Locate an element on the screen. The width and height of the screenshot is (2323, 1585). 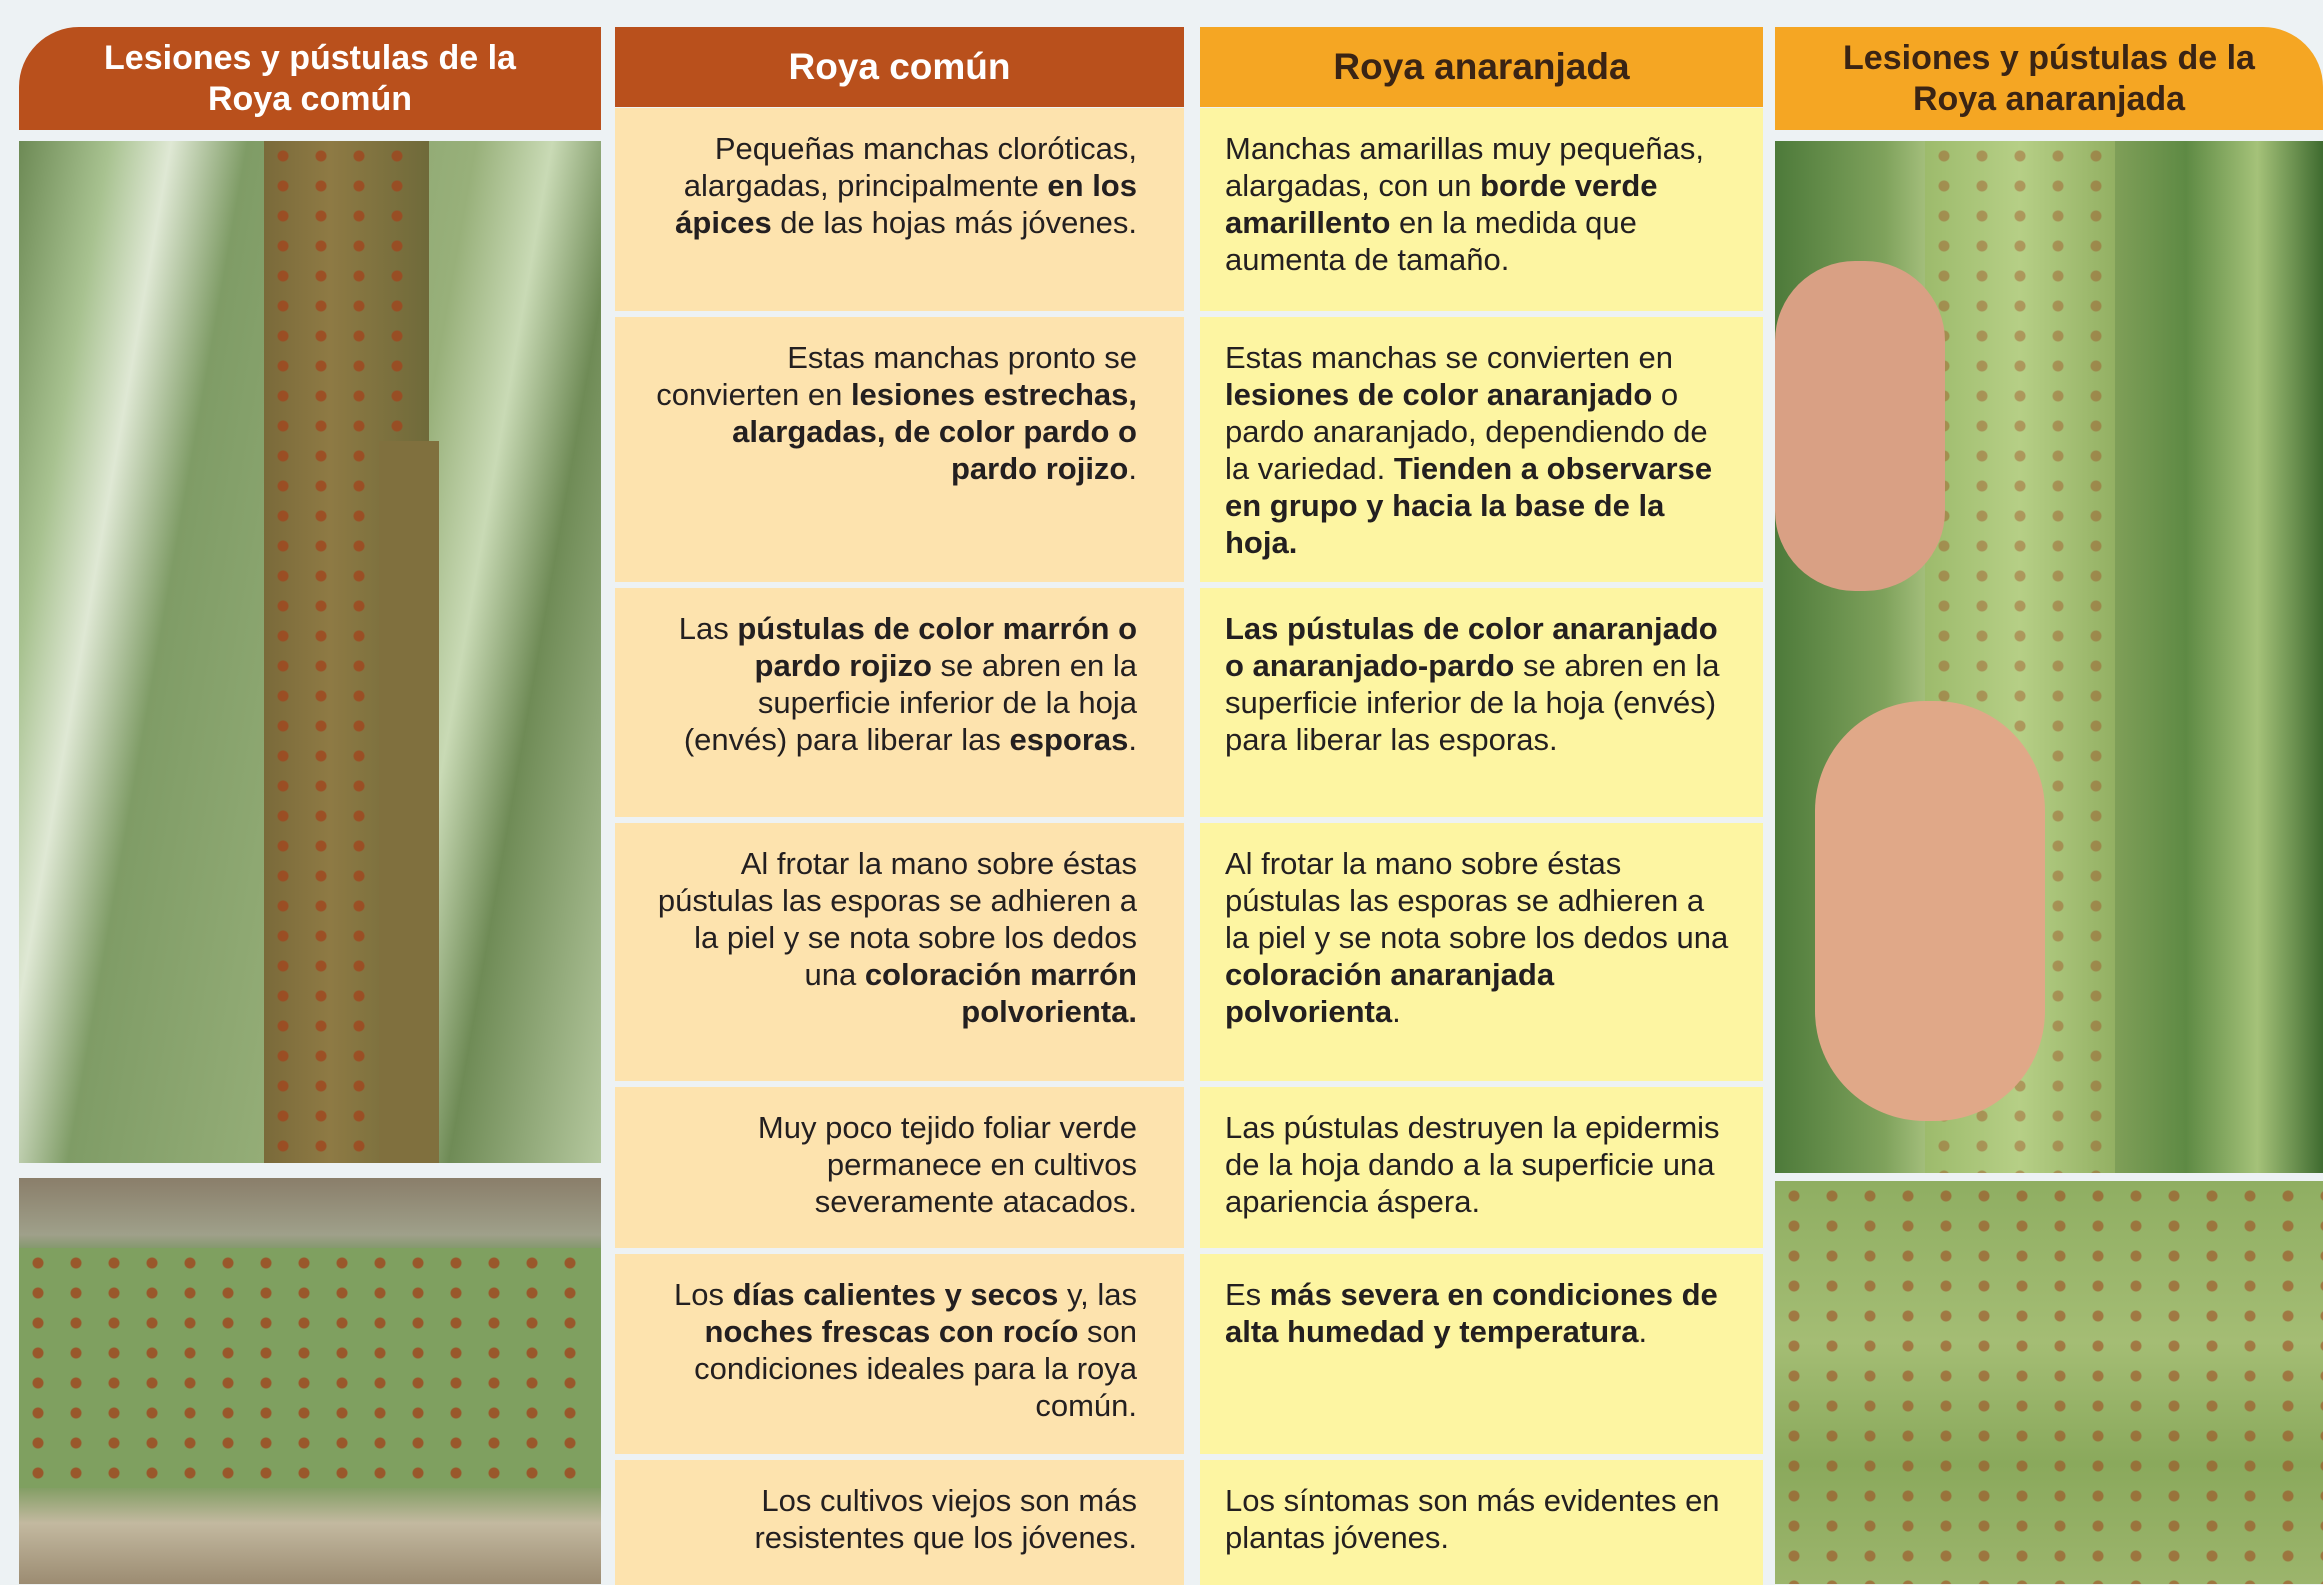
text-run: en la medida que aumenta de tamaño. is located at coordinates (1431, 241).